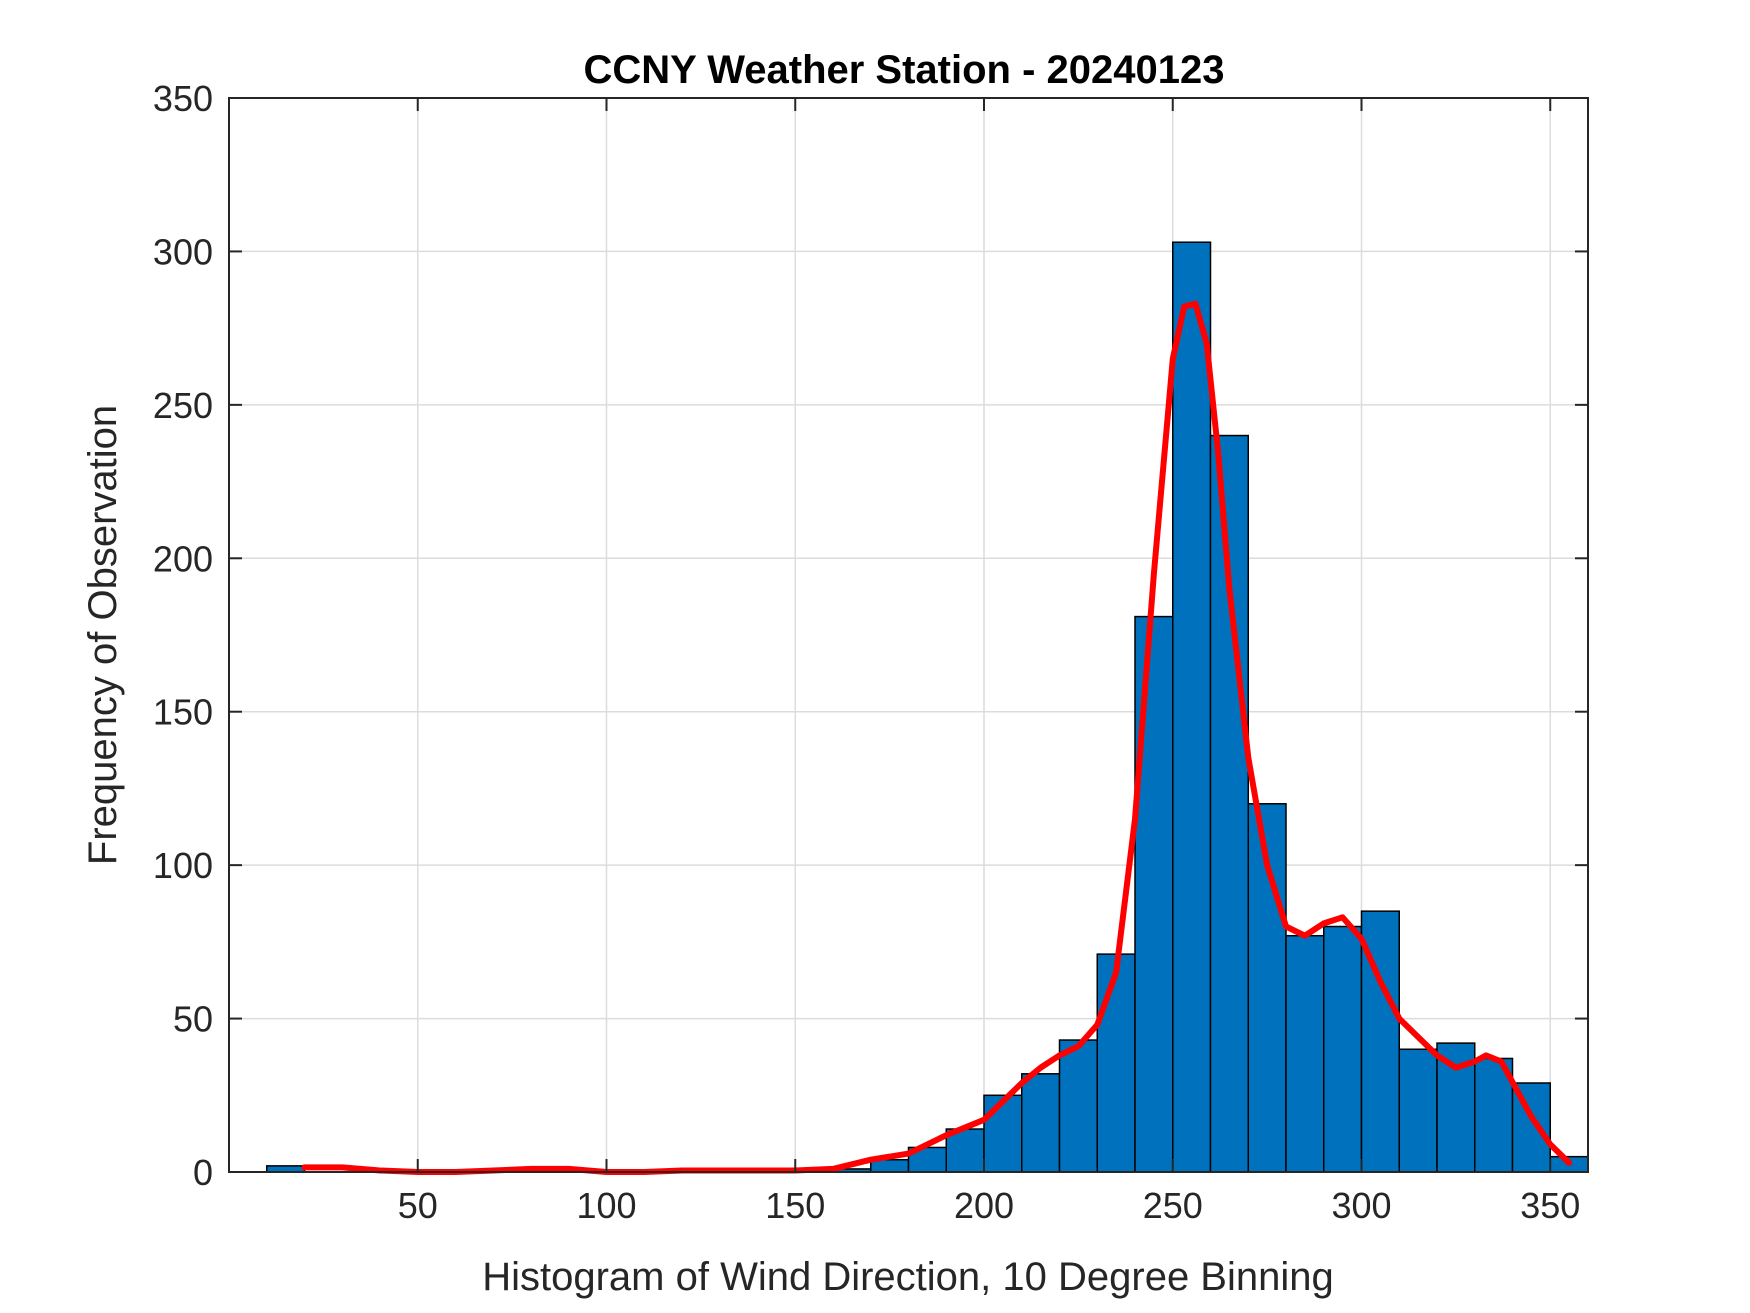 This screenshot has height=1313, width=1750. I want to click on y-tick-label: 350, so click(183, 98).